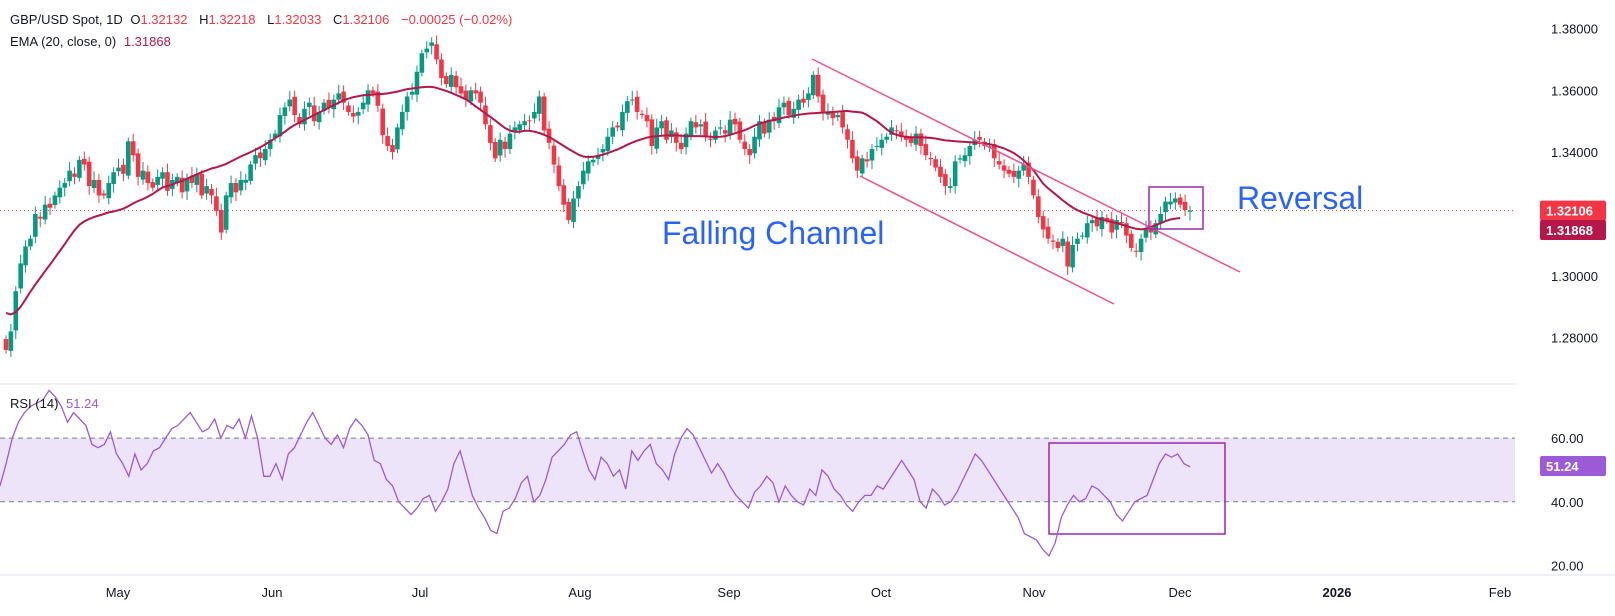 This screenshot has width=1615, height=616. What do you see at coordinates (1034, 592) in the screenshot?
I see `time-tick-label: Nov` at bounding box center [1034, 592].